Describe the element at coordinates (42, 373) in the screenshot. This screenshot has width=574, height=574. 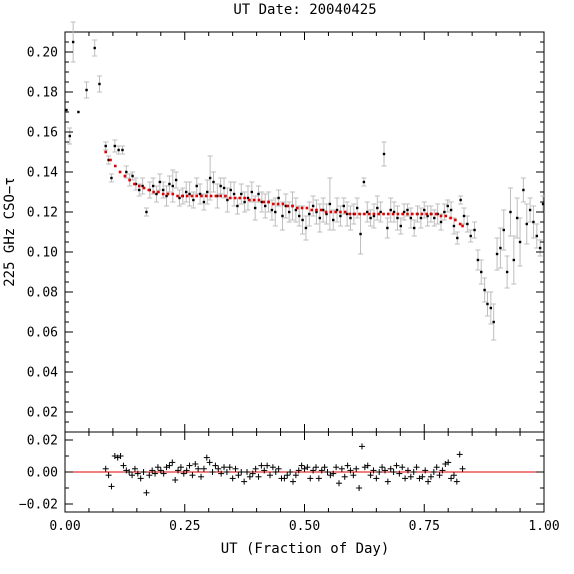
I see `y-tick-label: 0.04` at that location.